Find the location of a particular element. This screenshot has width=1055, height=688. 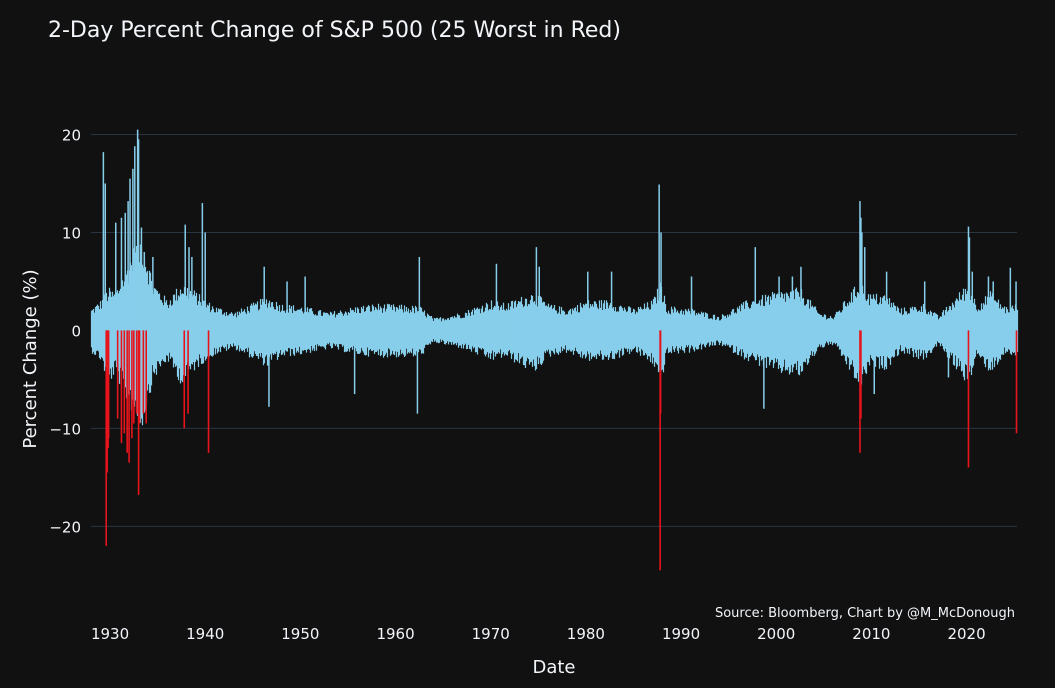

y-tick-label: 20 is located at coordinates (71, 135).